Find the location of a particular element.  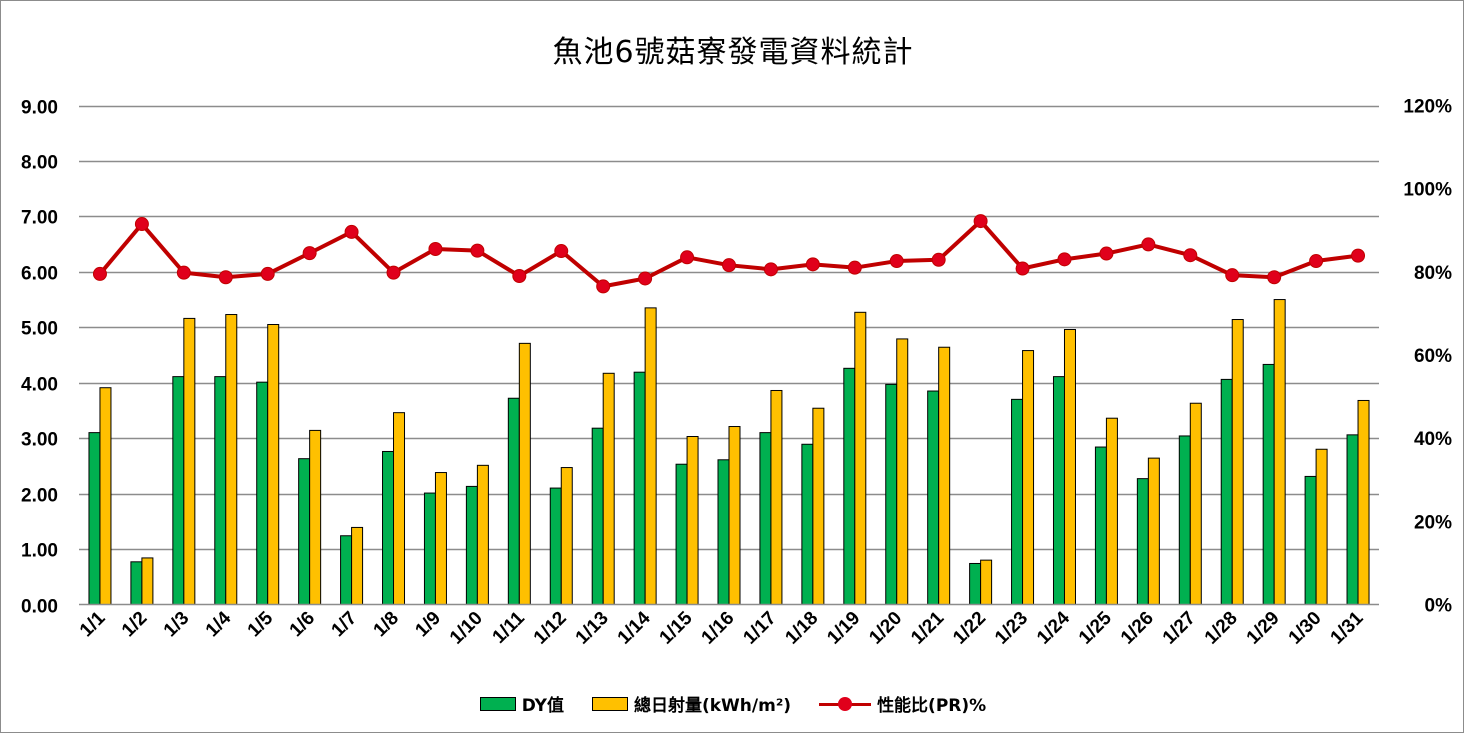

x-tick-label: 1/6 is located at coordinates (303, 625).